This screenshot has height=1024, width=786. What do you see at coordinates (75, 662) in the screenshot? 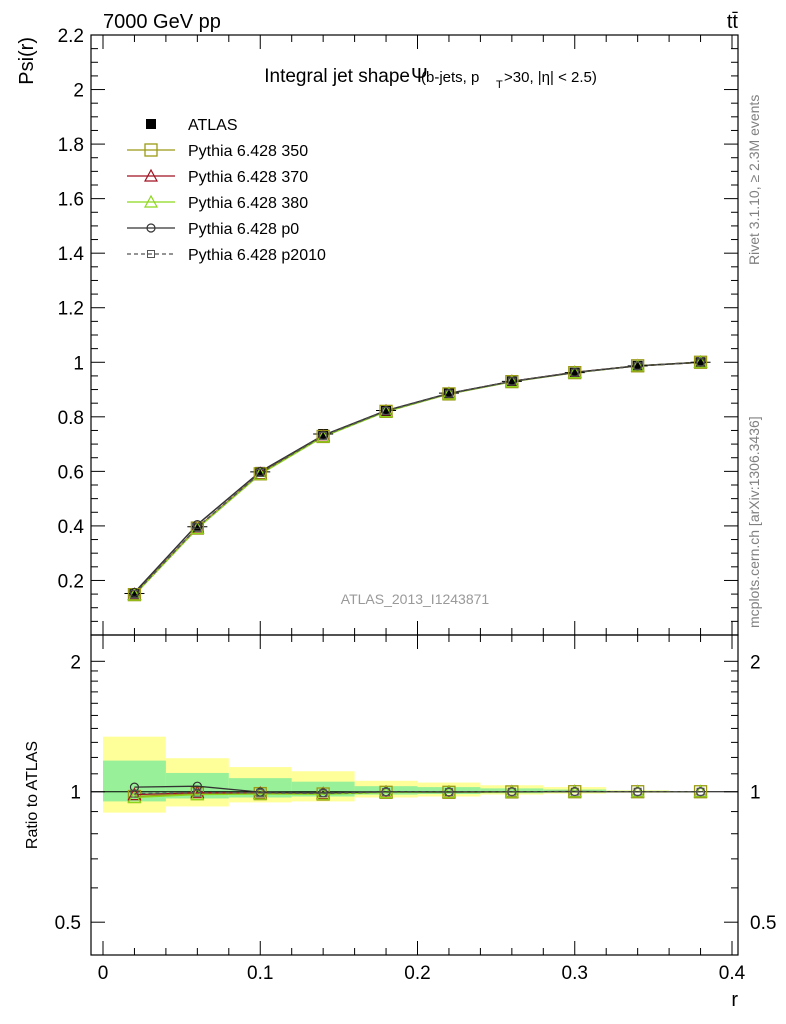
I see `ratio-y-tick-label: 2` at bounding box center [75, 662].